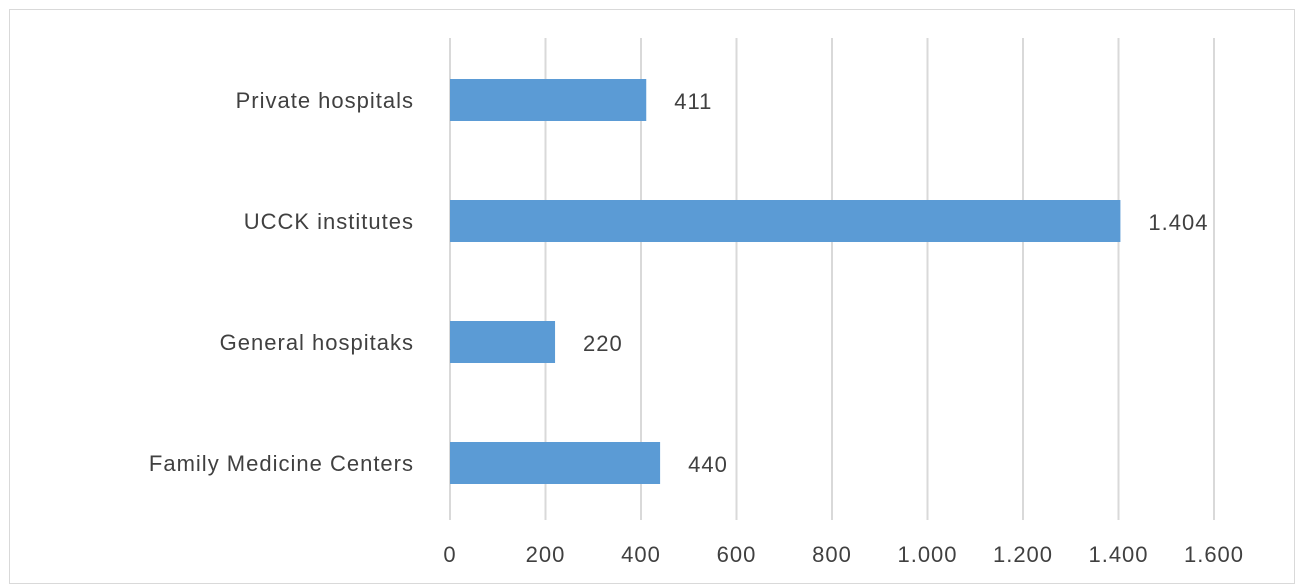  What do you see at coordinates (737, 554) in the screenshot?
I see `x-tick-label: 600` at bounding box center [737, 554].